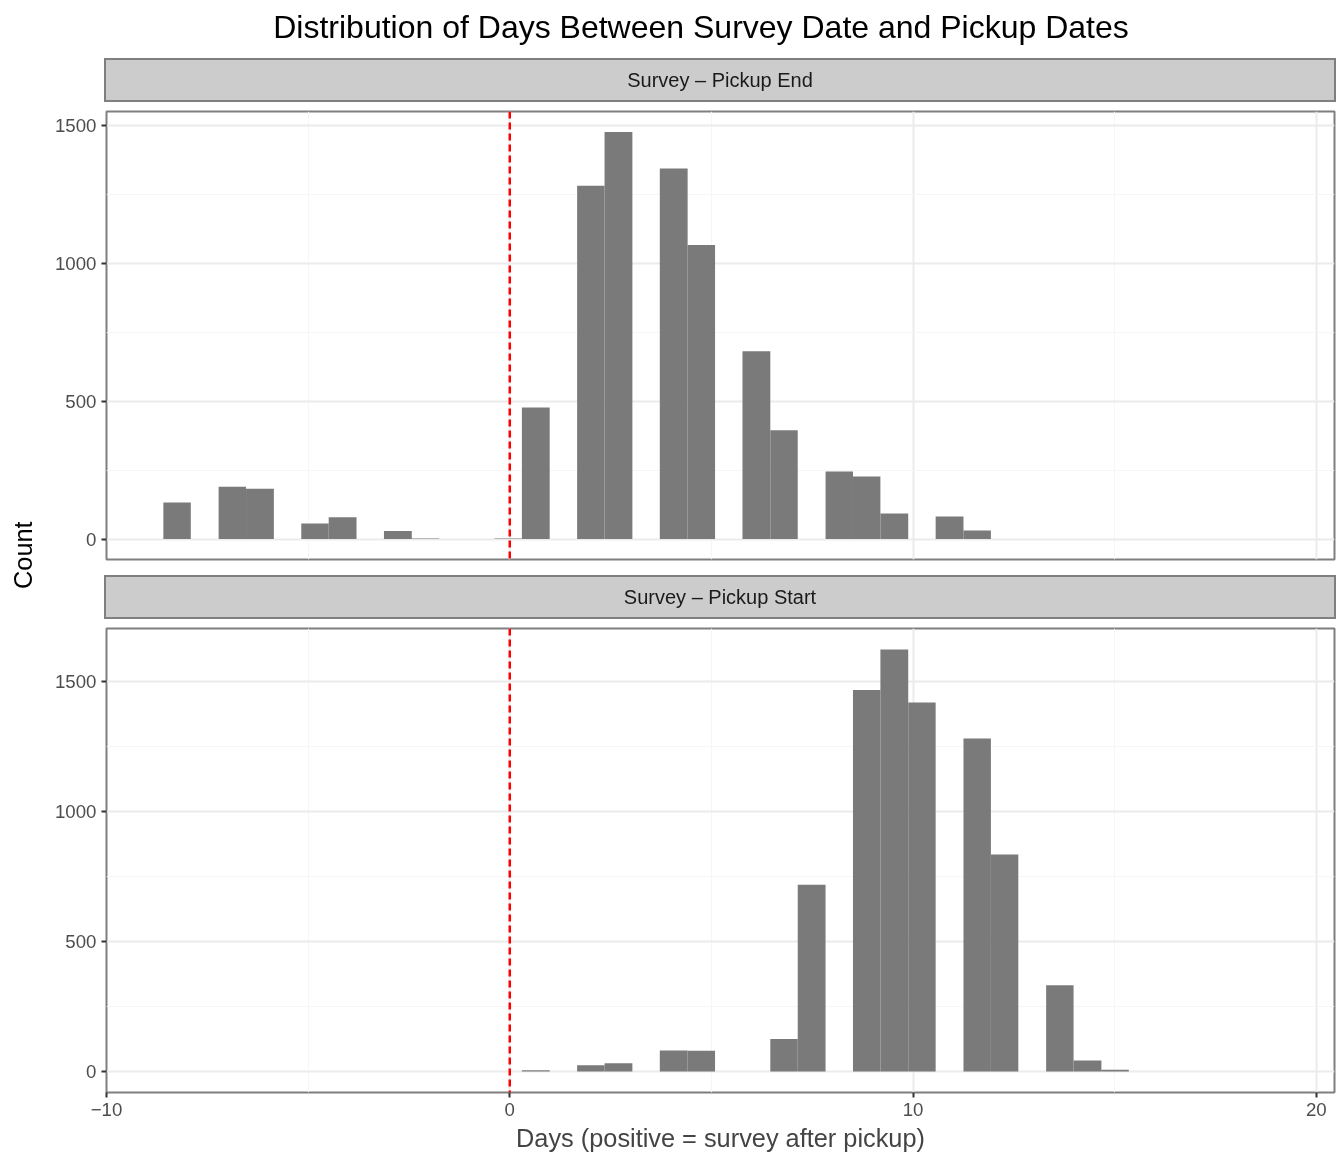 This screenshot has height=1152, width=1344. What do you see at coordinates (720, 1137) in the screenshot?
I see `x-axis-title: Days (positive = survey after pickup)` at bounding box center [720, 1137].